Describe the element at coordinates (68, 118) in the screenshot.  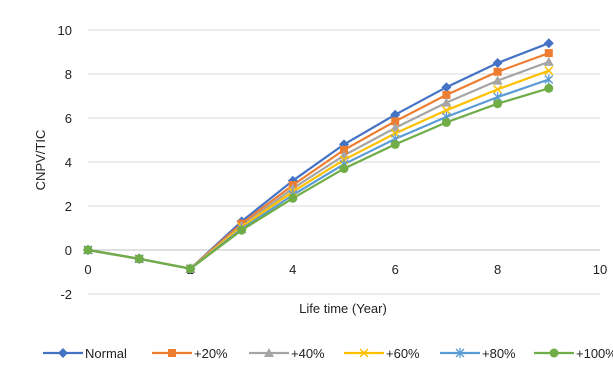
I see `y-tick-label: 6` at that location.